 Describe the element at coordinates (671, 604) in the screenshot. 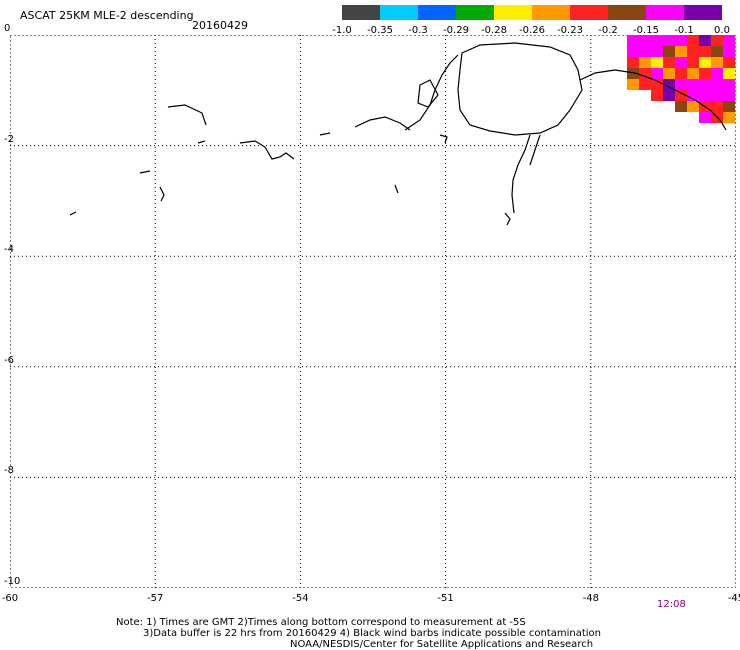

I see `time-label: 12:08` at that location.